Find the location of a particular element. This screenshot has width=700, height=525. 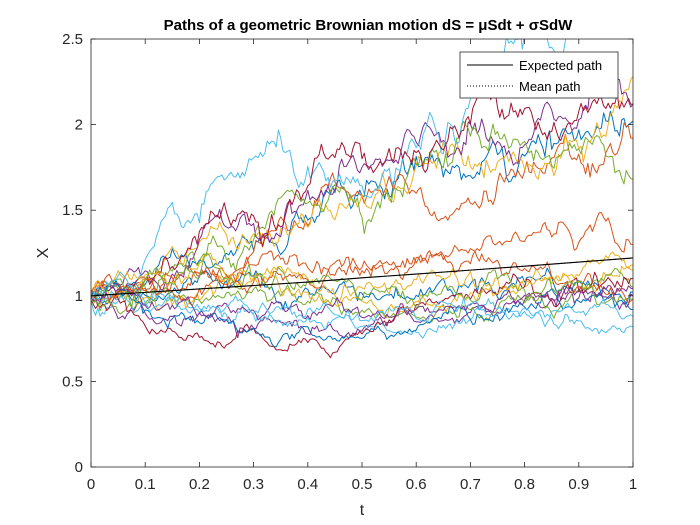

legend-box is located at coordinates (539, 75).